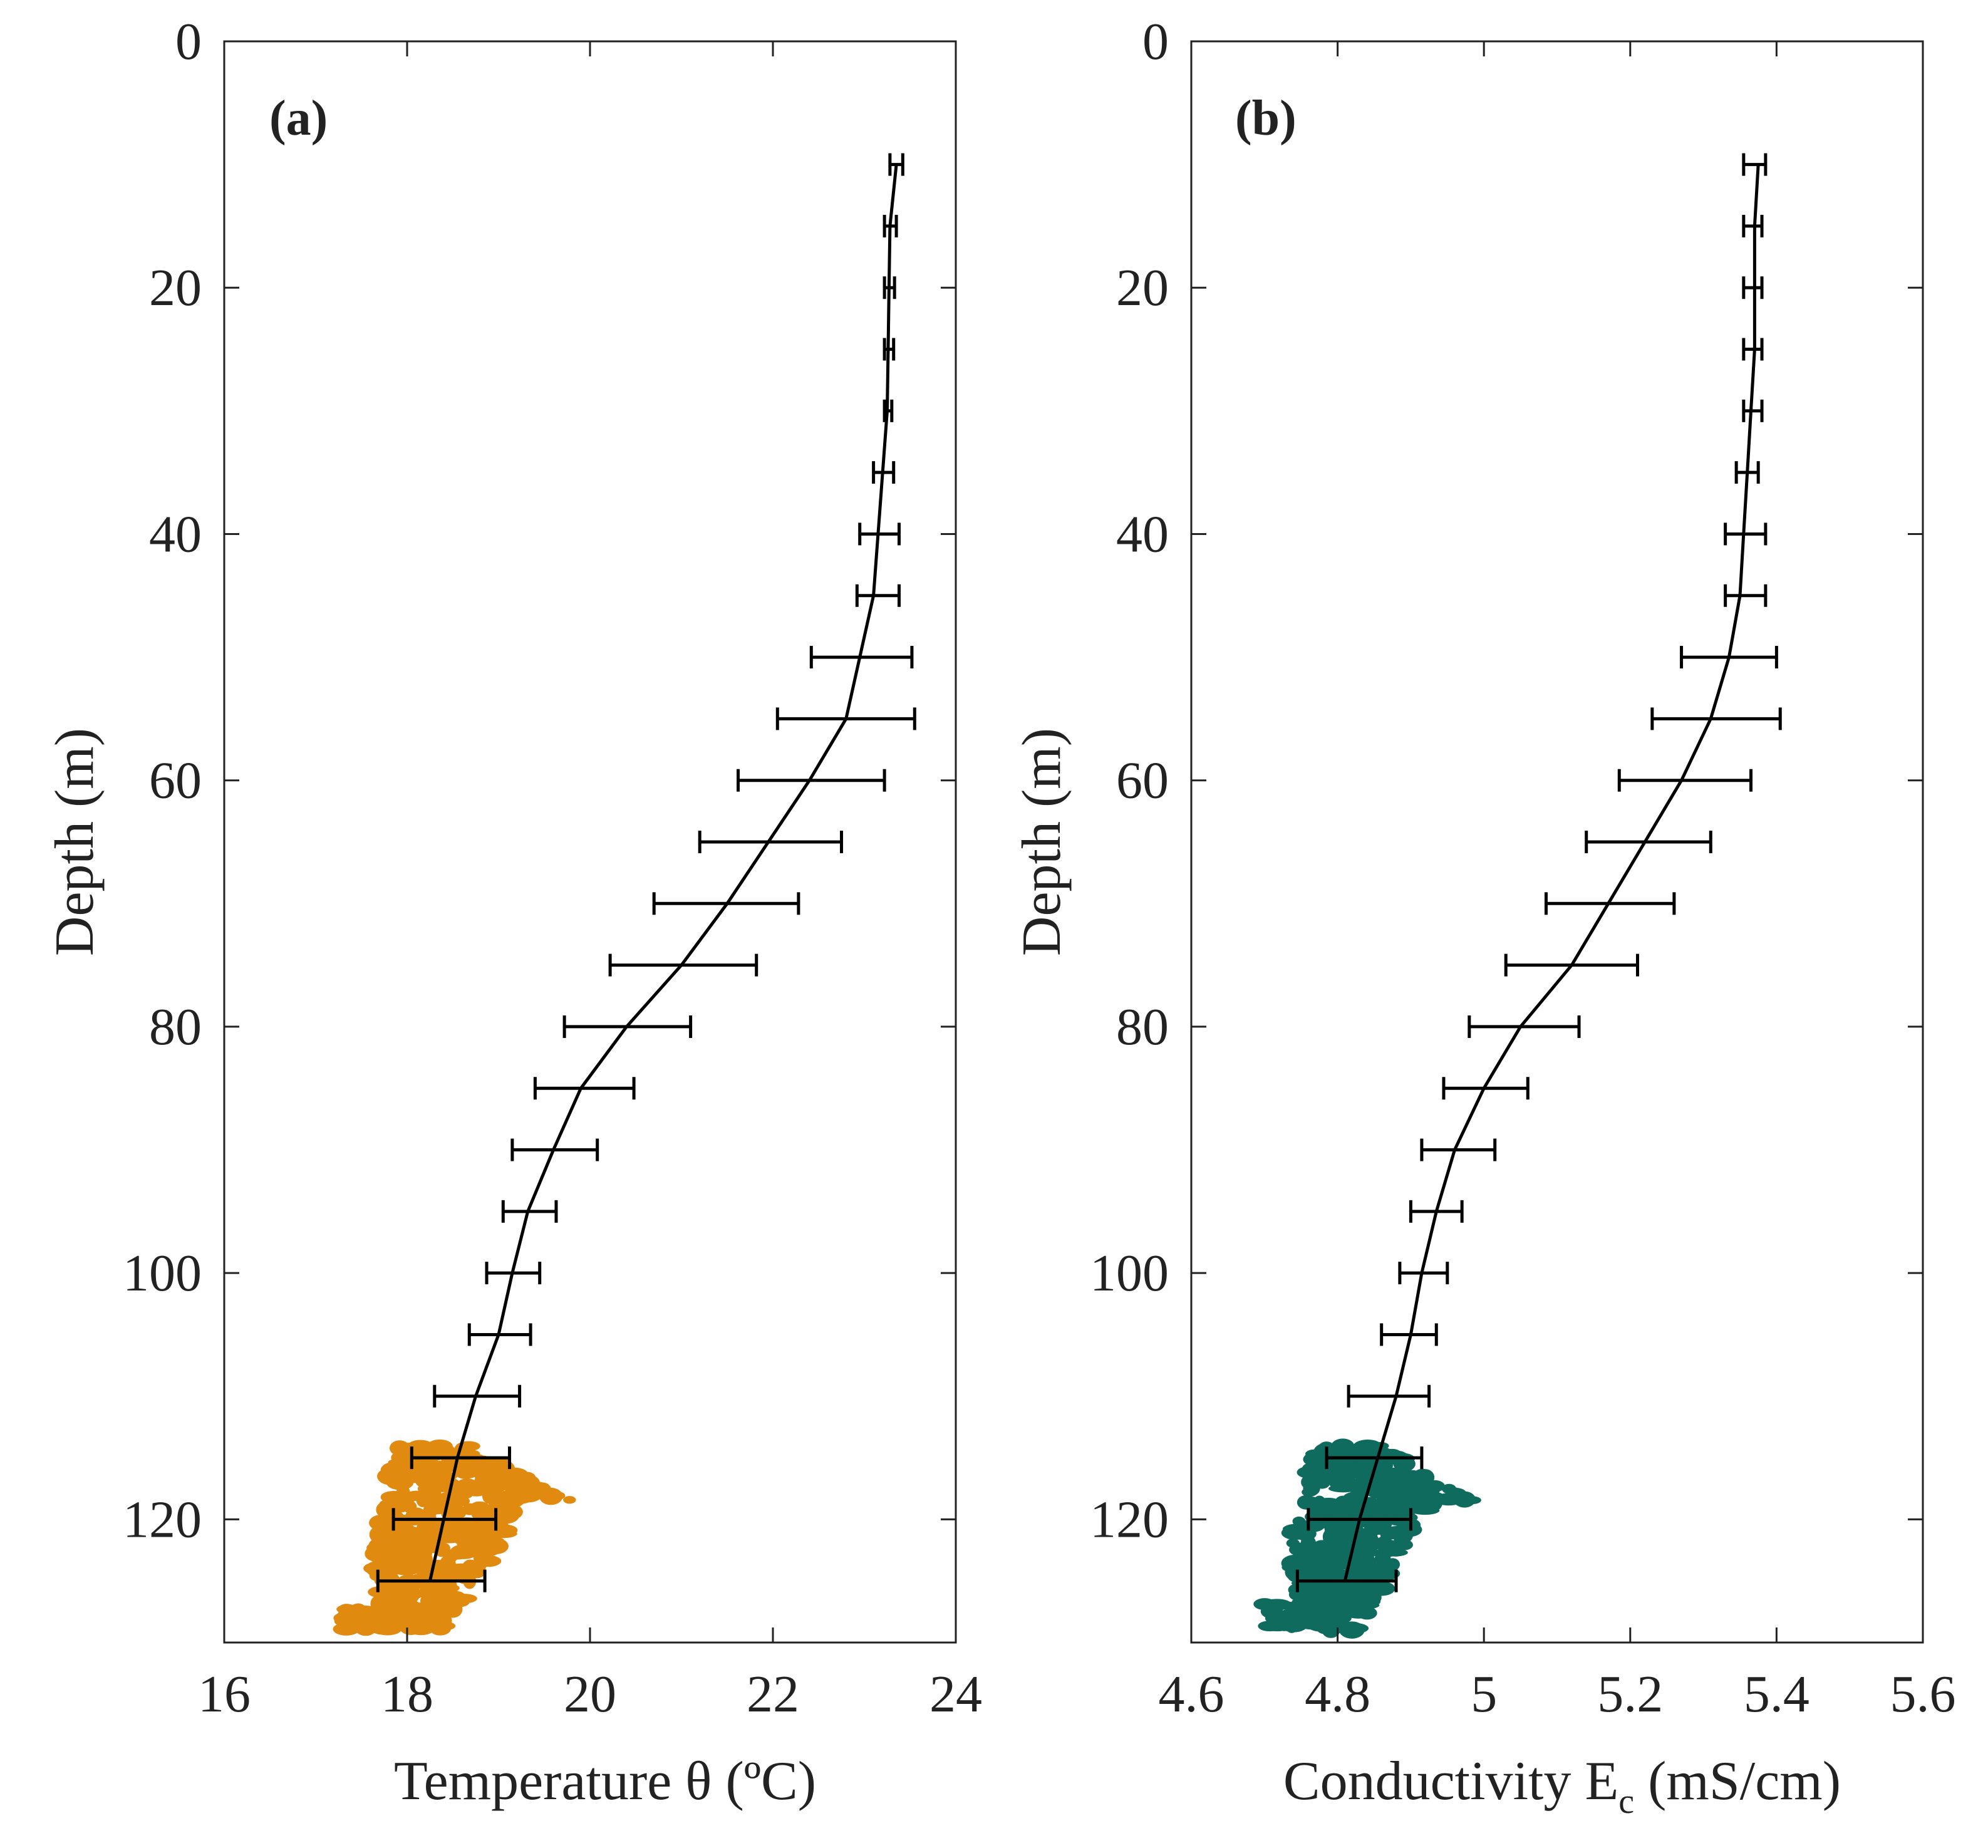 The height and width of the screenshot is (1848, 1988). Describe the element at coordinates (74, 842) in the screenshot. I see `panel-a-y-axis-label: Depth (m)` at that location.